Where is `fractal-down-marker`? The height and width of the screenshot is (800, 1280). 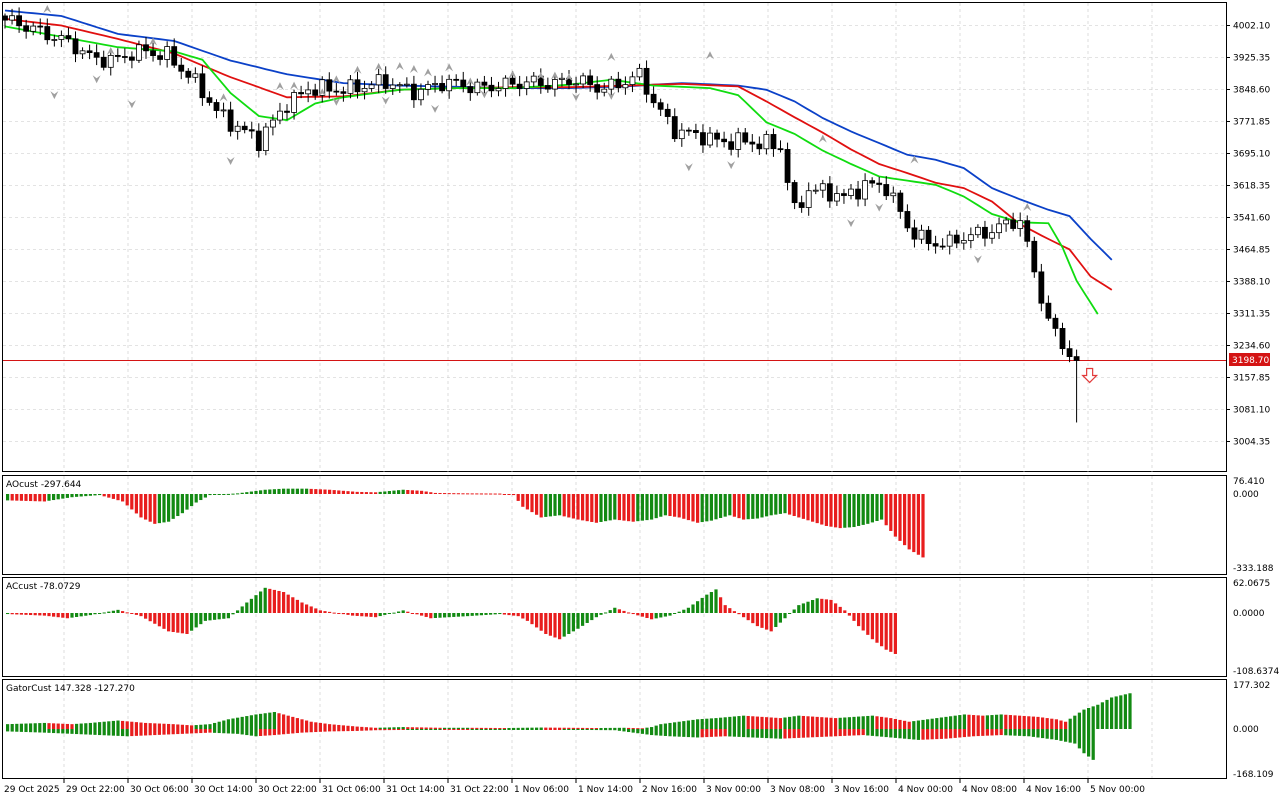
fractal-down-marker is located at coordinates (977, 259).